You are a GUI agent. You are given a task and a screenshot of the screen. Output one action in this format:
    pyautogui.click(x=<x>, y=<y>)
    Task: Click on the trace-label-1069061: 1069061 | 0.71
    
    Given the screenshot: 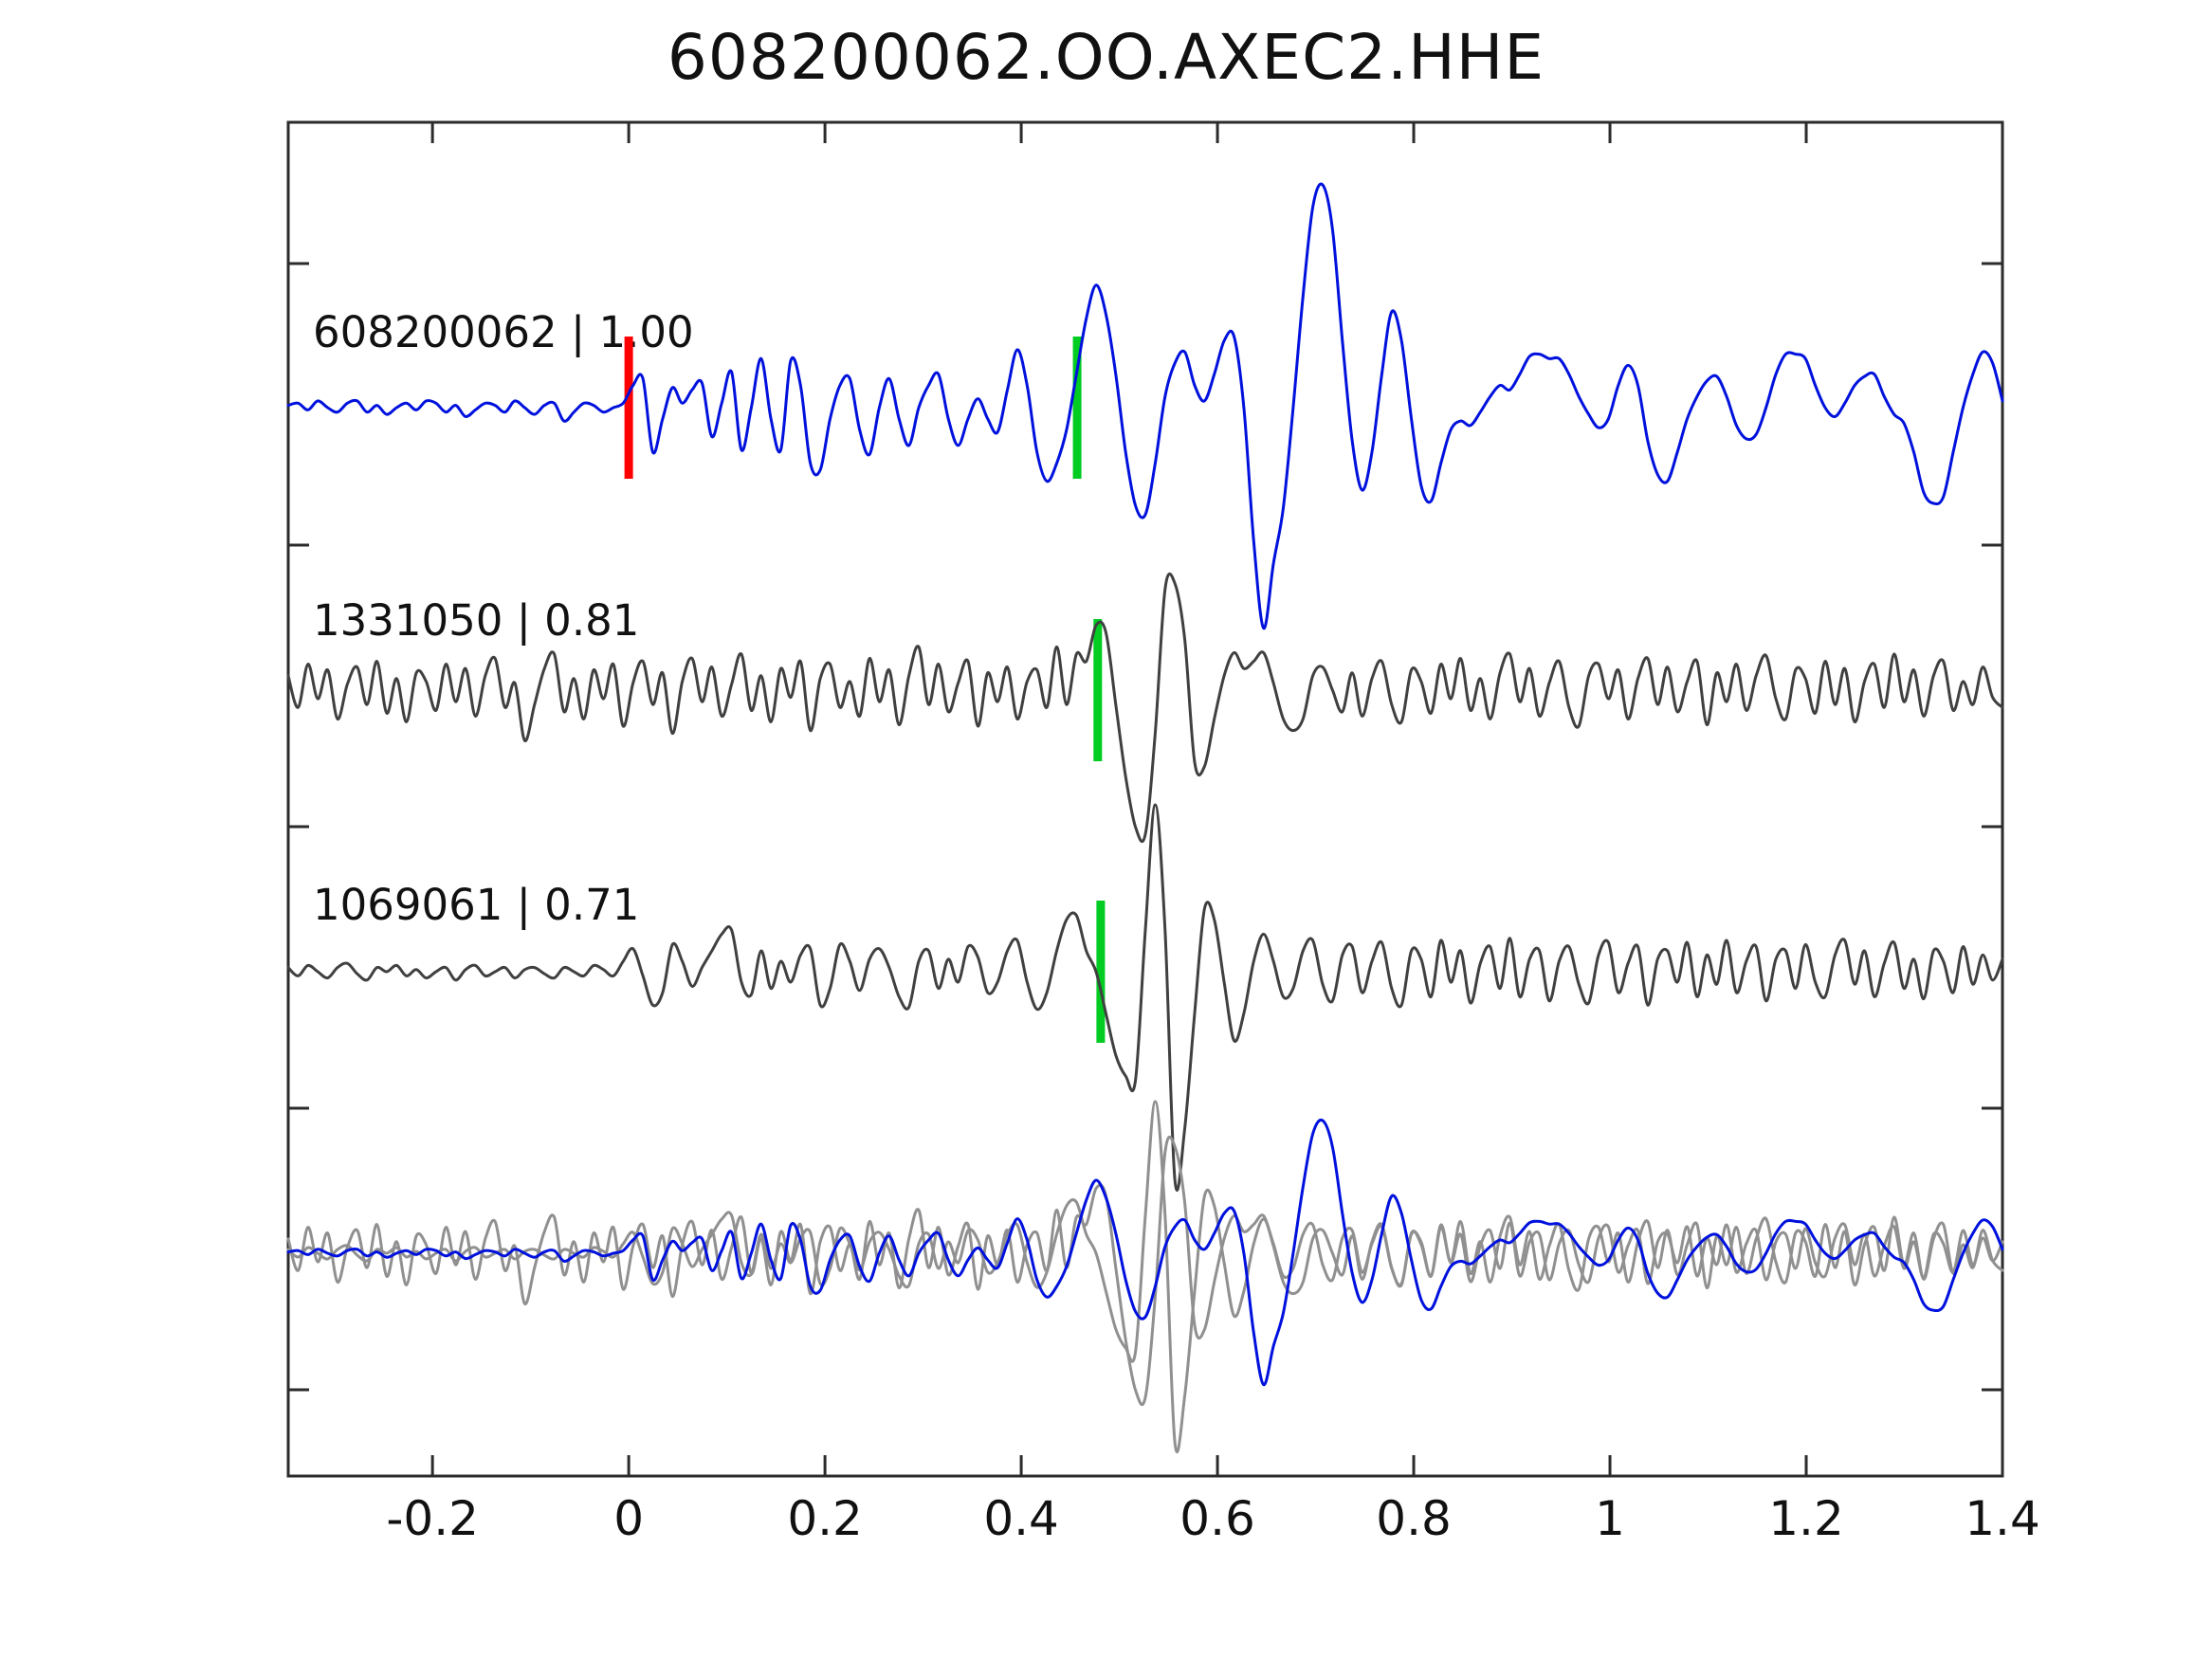 What is the action you would take?
    pyautogui.click(x=476, y=905)
    